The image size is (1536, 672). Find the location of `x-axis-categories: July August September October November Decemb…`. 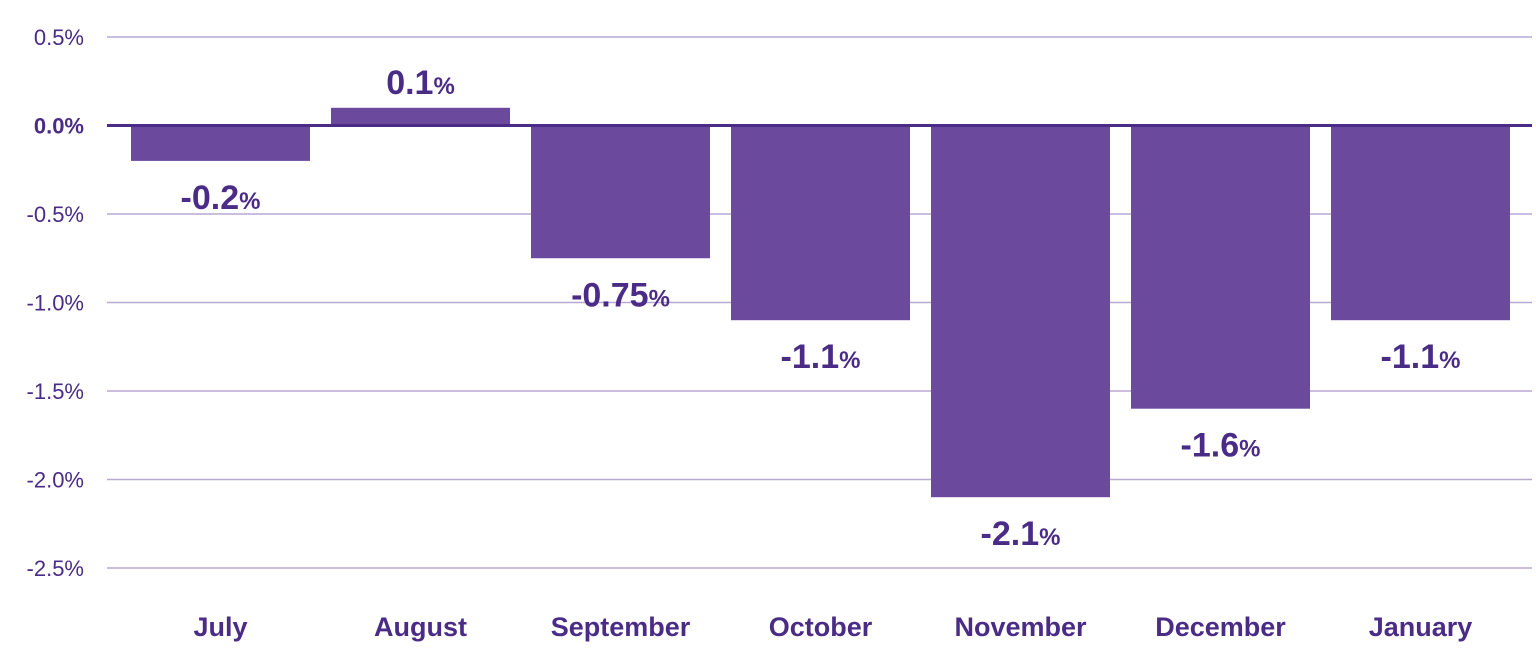

x-axis-categories: July August September October November Decemb… is located at coordinates (832, 627).